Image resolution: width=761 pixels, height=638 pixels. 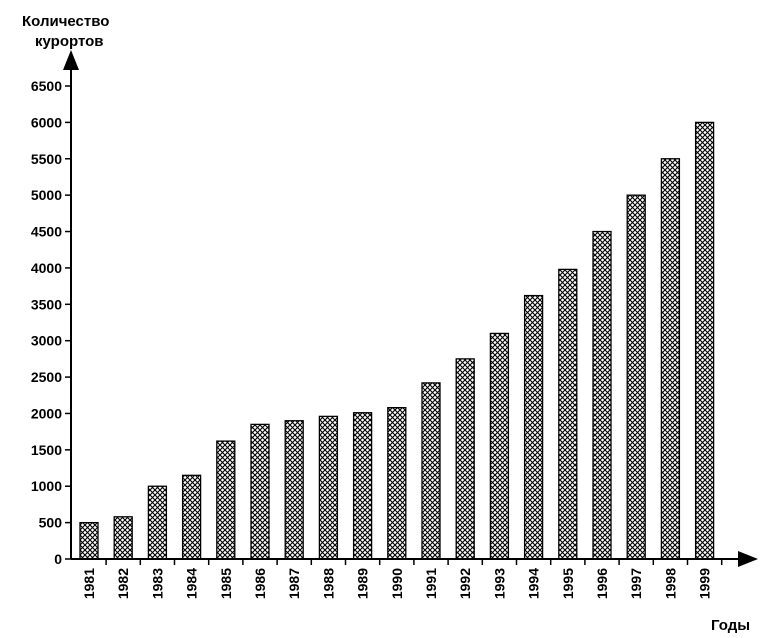 I want to click on bar-1994, so click(x=533, y=427).